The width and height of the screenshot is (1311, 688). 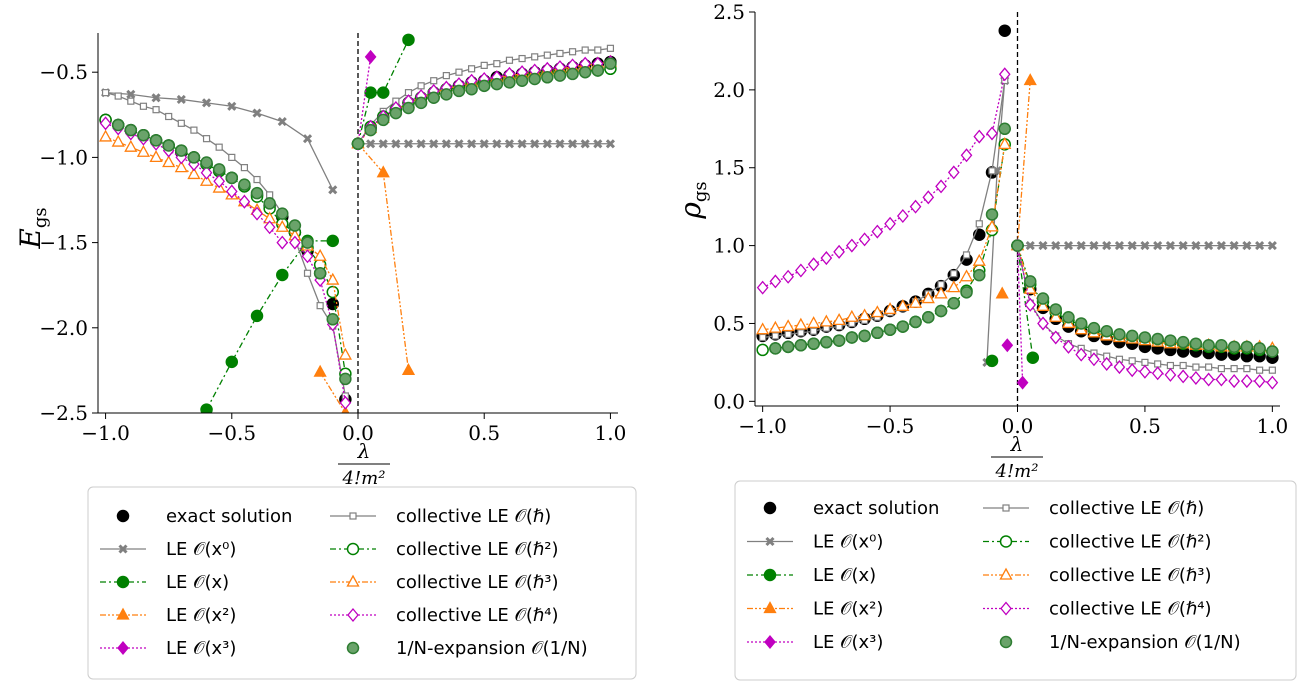 I want to click on legend-marker-c2, so click(x=353, y=549).